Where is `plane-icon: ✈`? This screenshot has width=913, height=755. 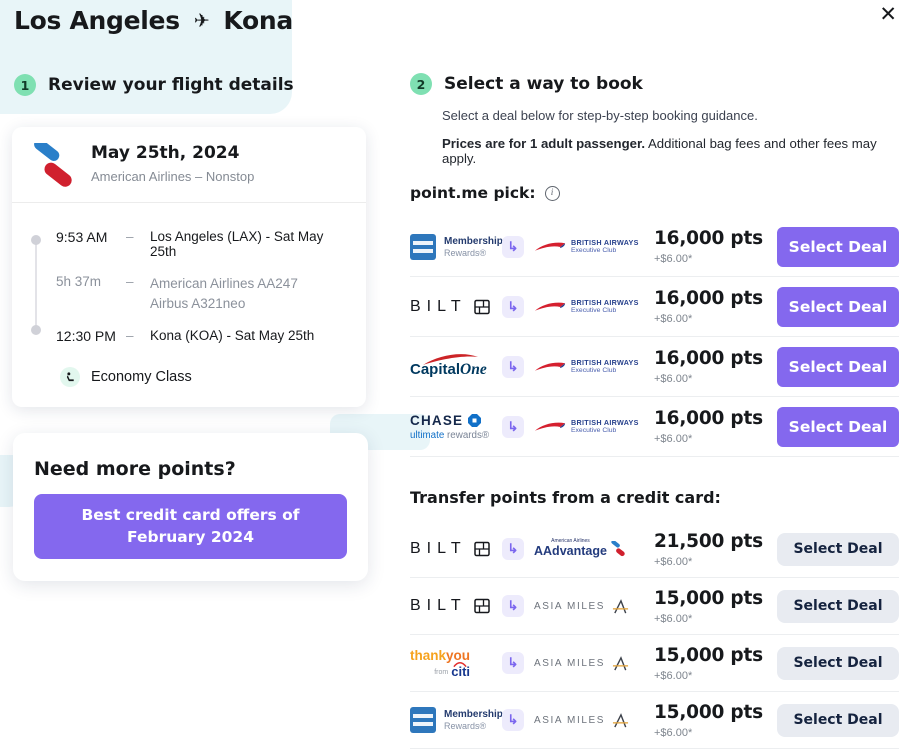
plane-icon: ✈ is located at coordinates (201, 20).